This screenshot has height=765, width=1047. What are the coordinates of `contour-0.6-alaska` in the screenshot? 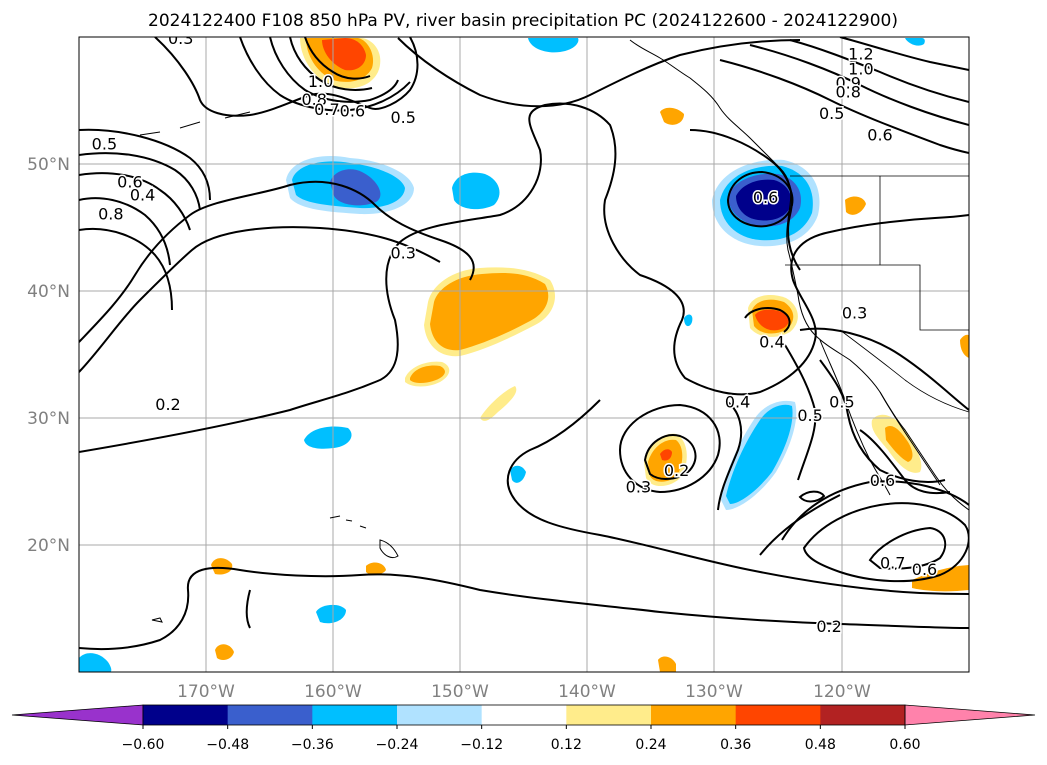 It's located at (331, 64).